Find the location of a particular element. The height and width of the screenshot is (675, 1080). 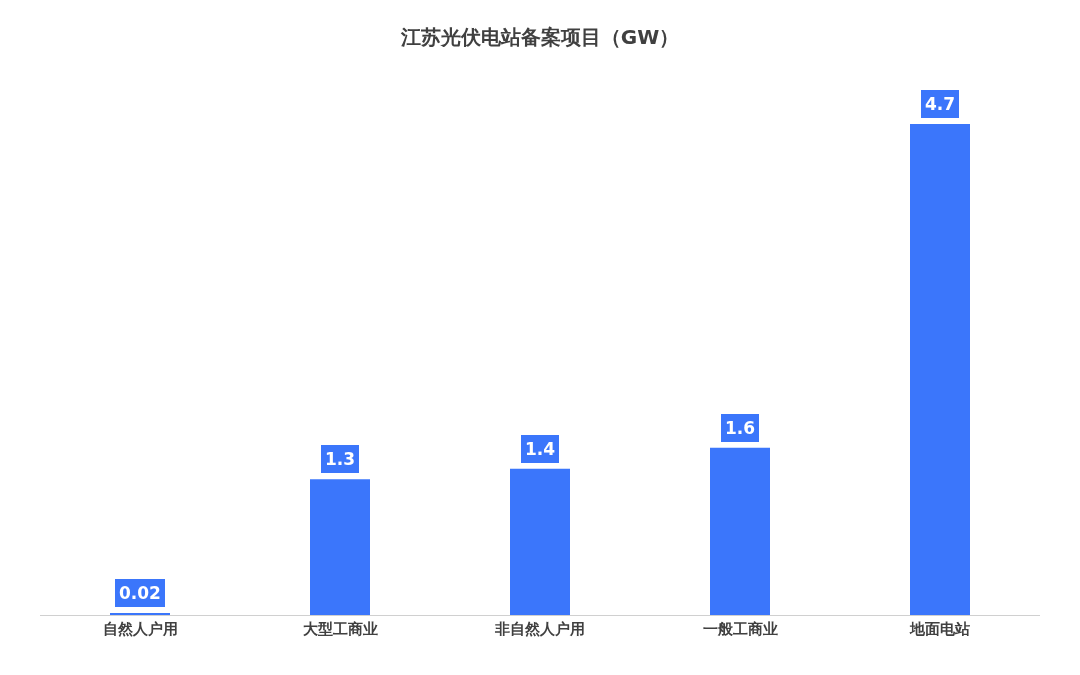

x-tick-label: 自然人户用 is located at coordinates (140, 629).